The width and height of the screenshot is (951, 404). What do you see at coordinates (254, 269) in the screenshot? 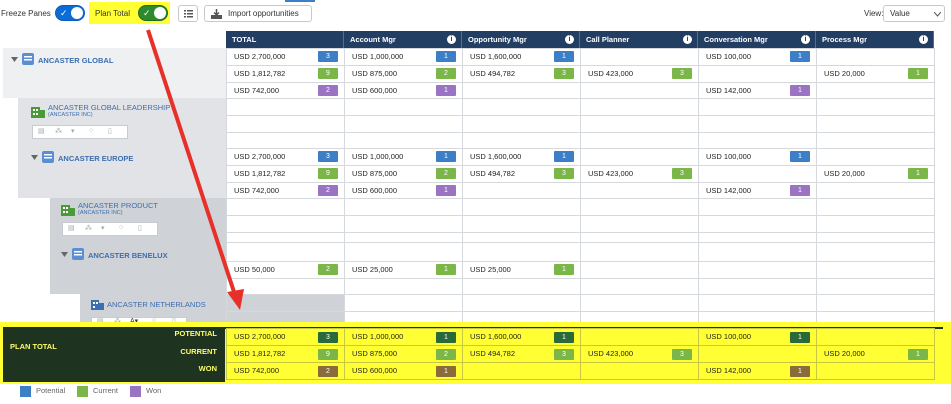
I see `value-cell: USD 50,000` at bounding box center [254, 269].